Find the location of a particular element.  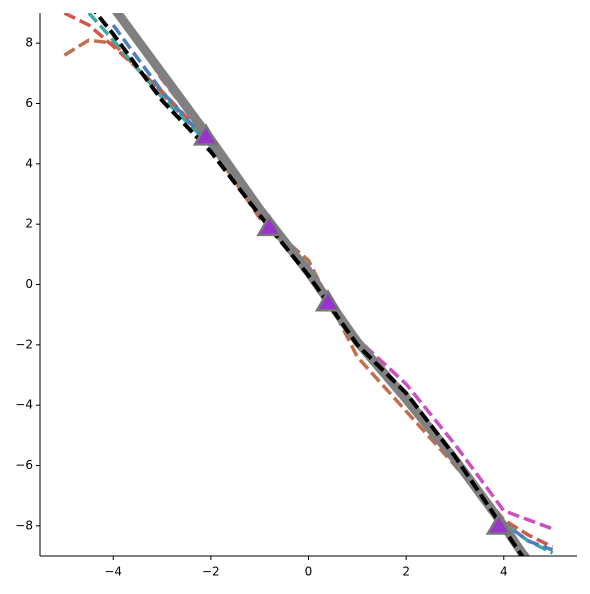

y-tick-label: 6 is located at coordinates (29, 103).